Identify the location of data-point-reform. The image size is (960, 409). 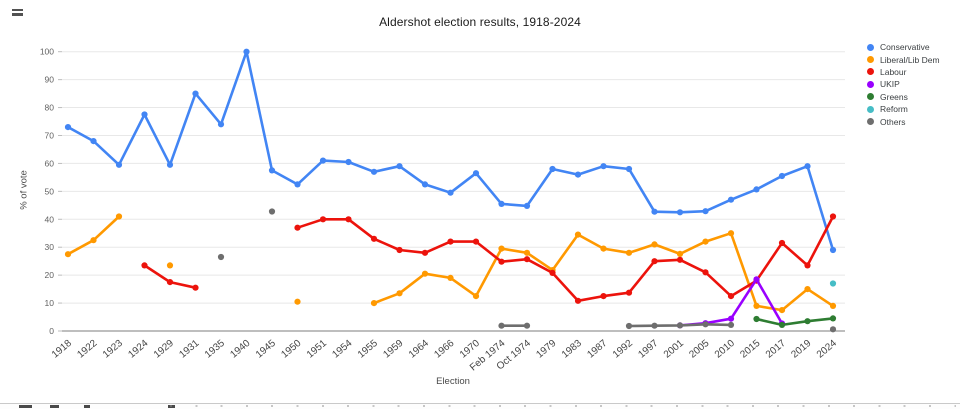
(833, 283).